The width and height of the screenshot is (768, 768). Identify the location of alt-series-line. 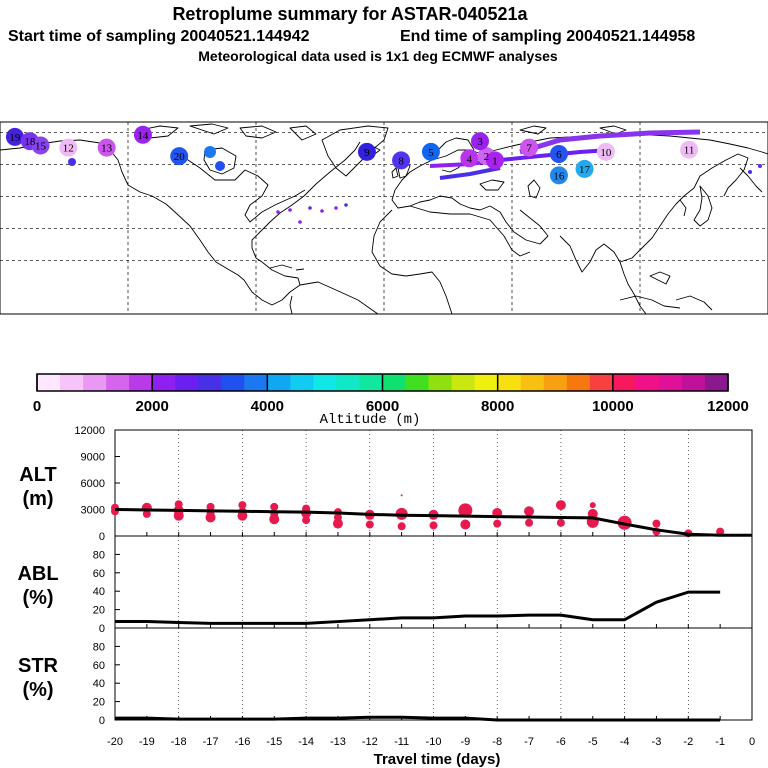
(433, 522).